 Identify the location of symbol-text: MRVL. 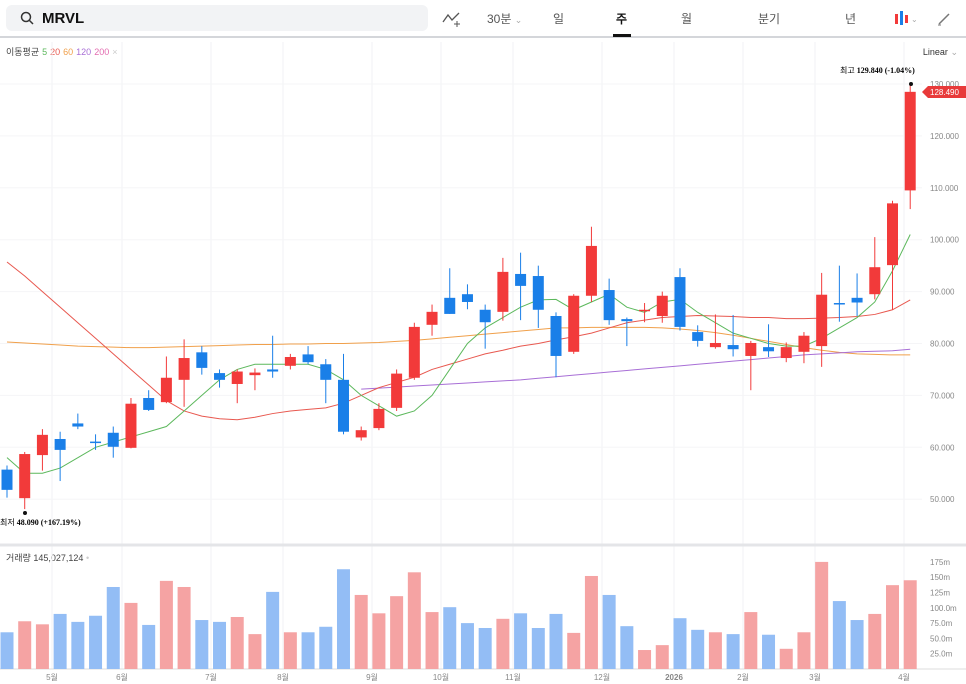
(63, 18).